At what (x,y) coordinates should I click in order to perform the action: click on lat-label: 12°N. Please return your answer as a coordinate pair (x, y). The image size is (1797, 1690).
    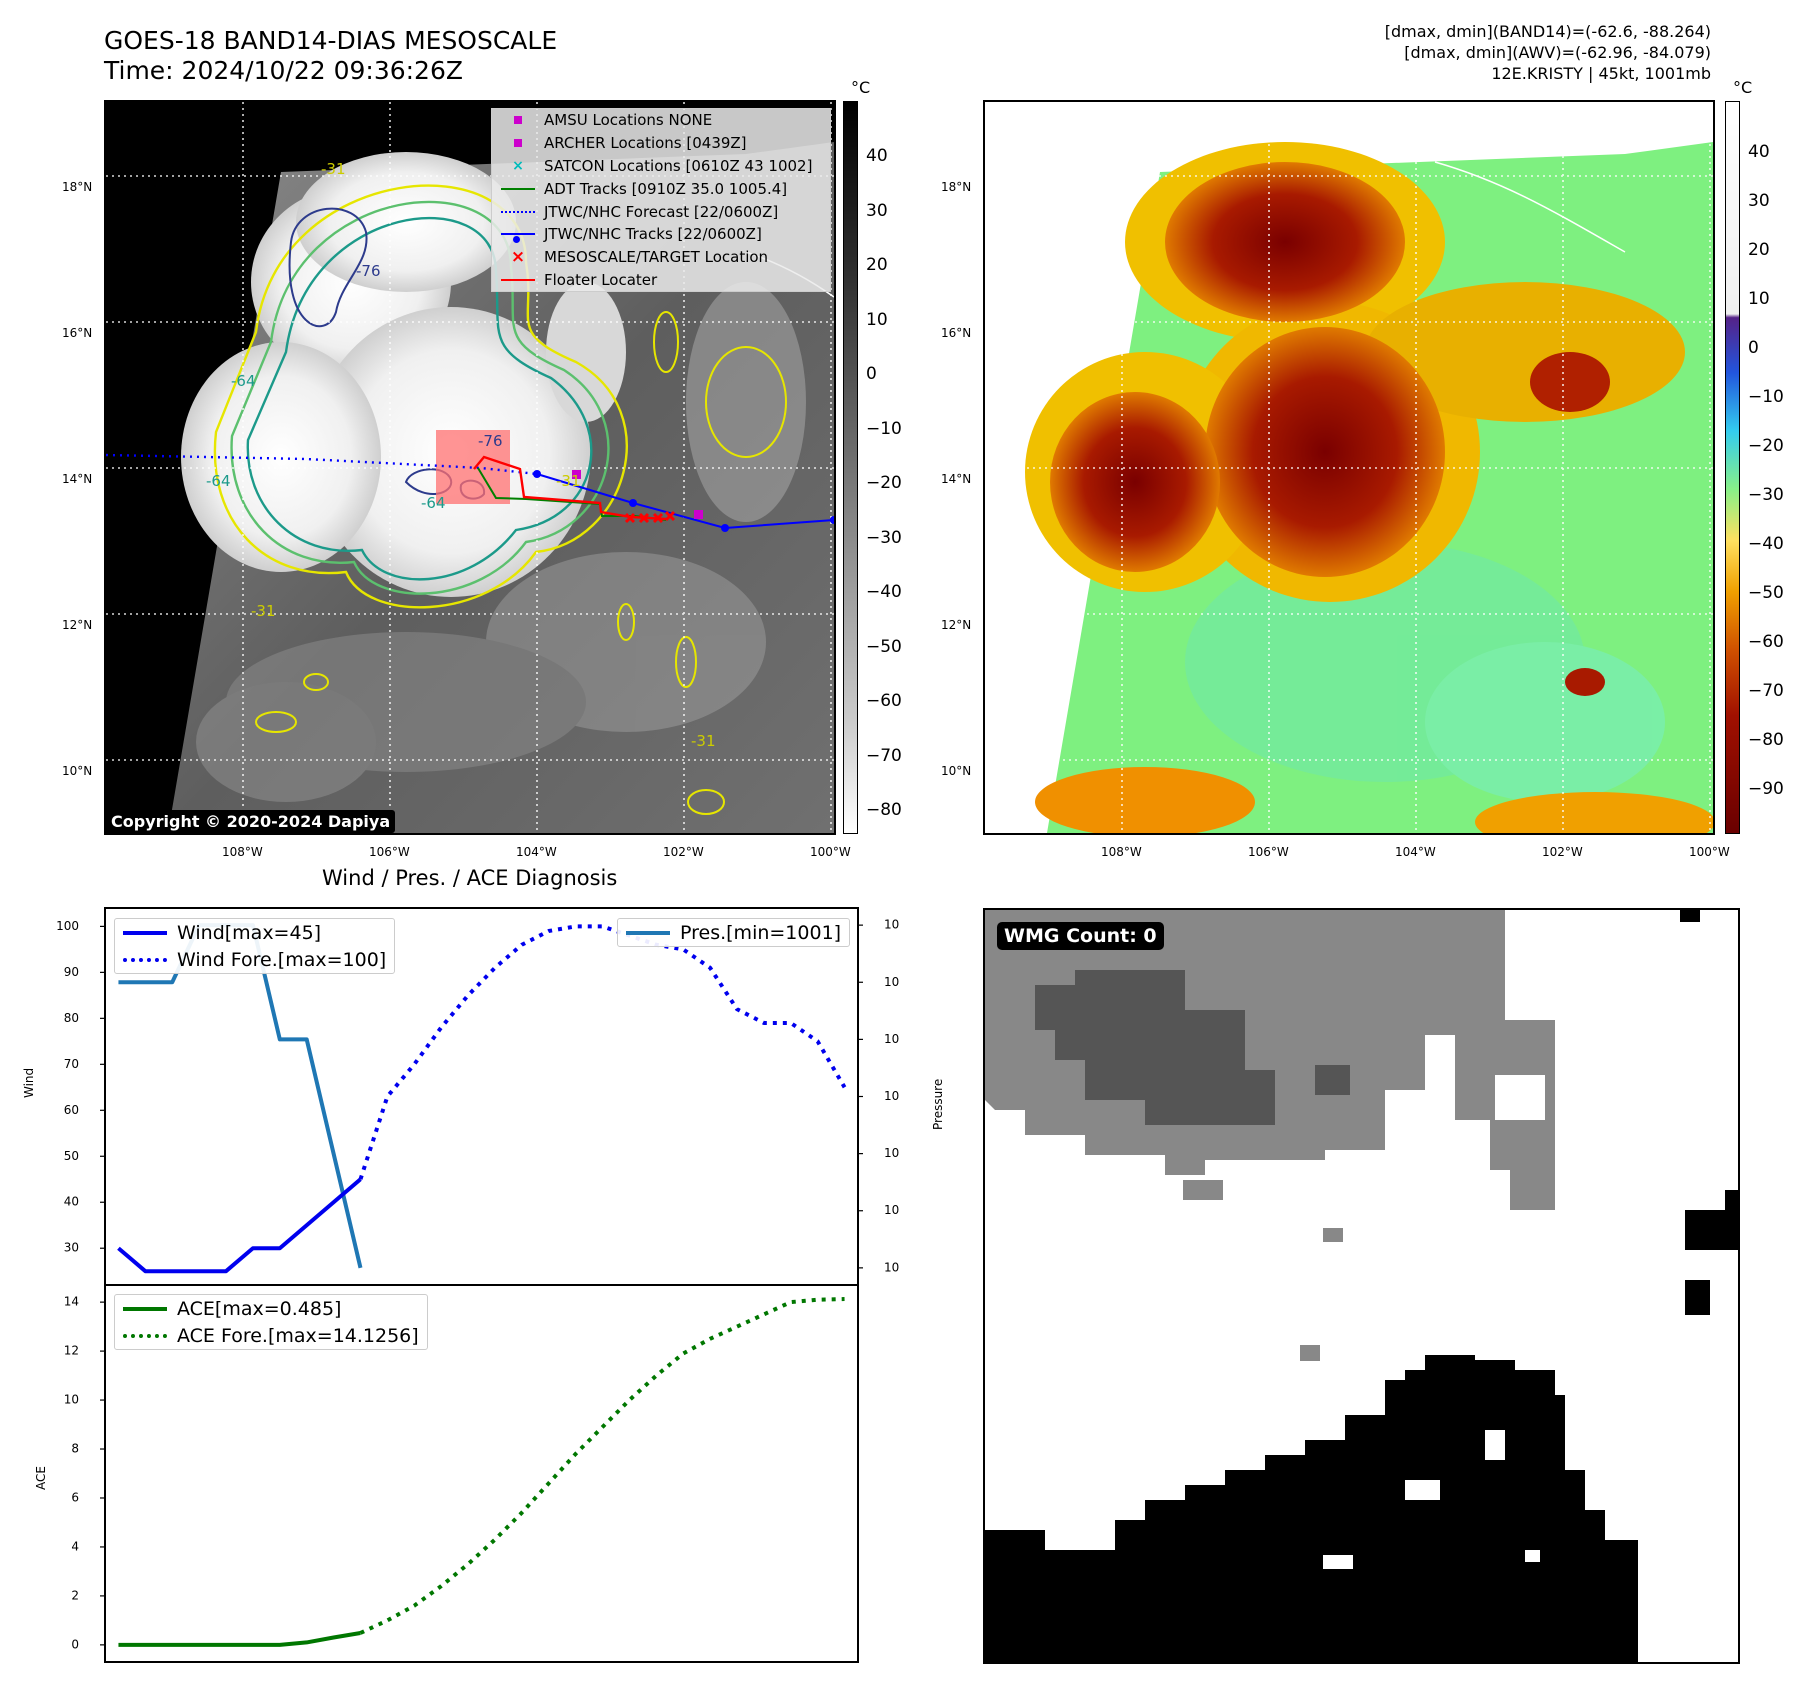
    Looking at the image, I should click on (956, 625).